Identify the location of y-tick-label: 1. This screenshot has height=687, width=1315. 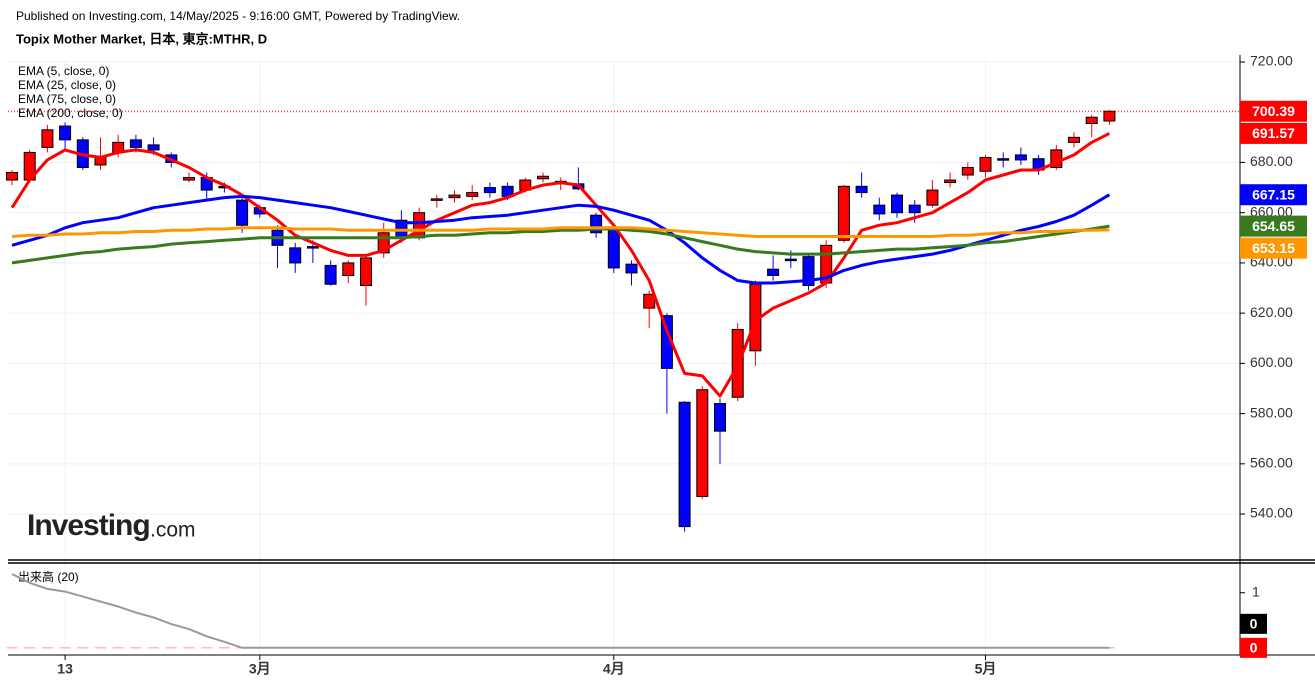
(1256, 591).